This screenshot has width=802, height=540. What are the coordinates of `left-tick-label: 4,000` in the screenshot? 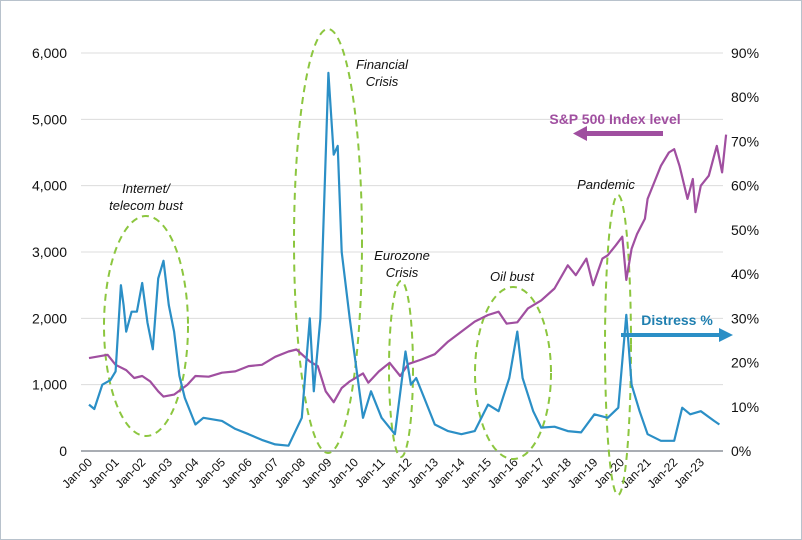 It's located at (49, 186).